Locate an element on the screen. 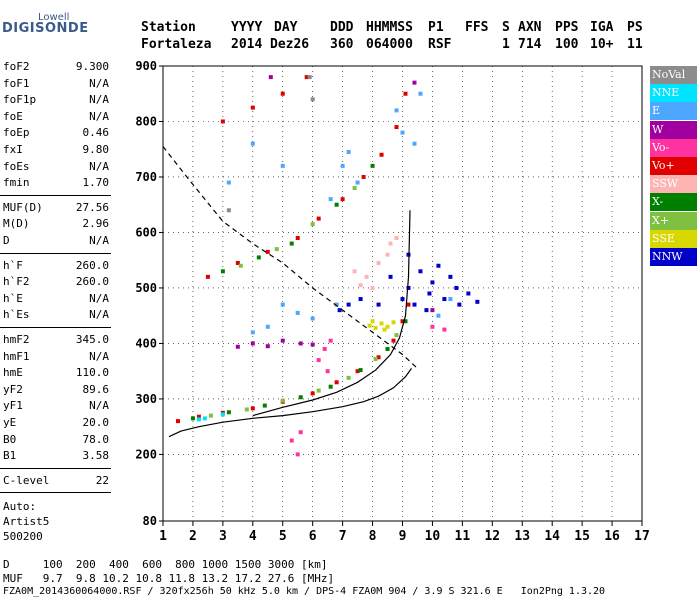 This screenshot has height=600, width=700. param-value: 3.58 is located at coordinates (96, 456).